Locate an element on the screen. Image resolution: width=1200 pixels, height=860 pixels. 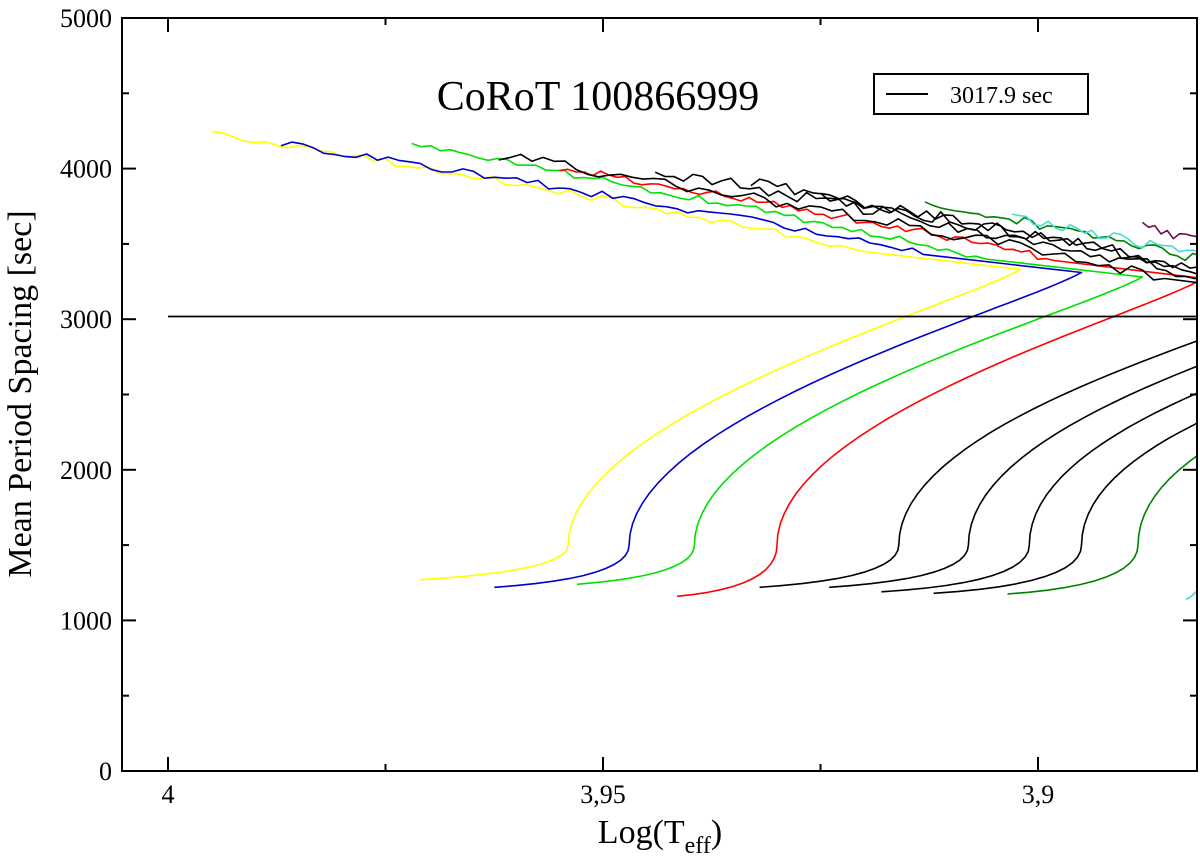
y-tick-label-5000: 5000 is located at coordinates (86, 18).